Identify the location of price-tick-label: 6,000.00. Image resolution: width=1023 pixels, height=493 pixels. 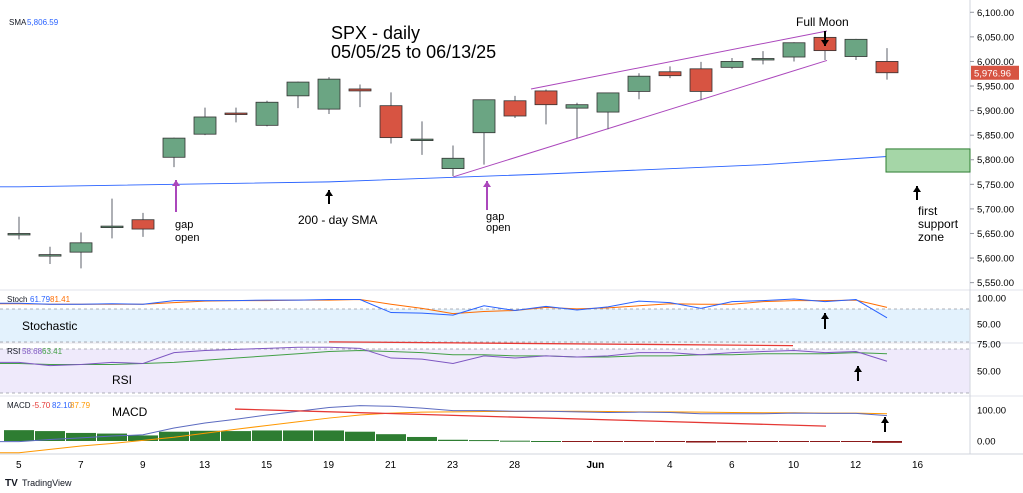
(995, 62).